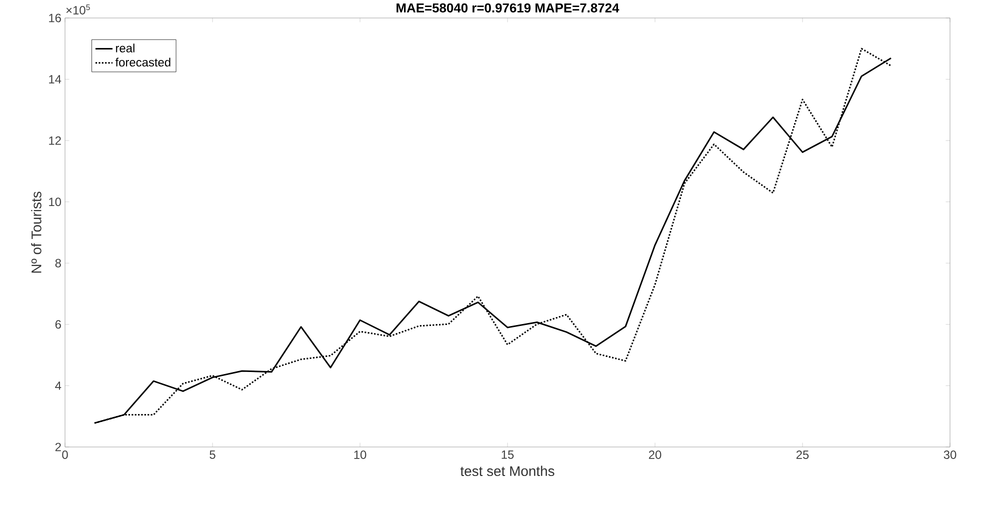 This screenshot has height=508, width=988. What do you see at coordinates (508, 7) in the screenshot?
I see `chart-title: MAE=58040 r=0.97619 MAPE=7.8724` at bounding box center [508, 7].